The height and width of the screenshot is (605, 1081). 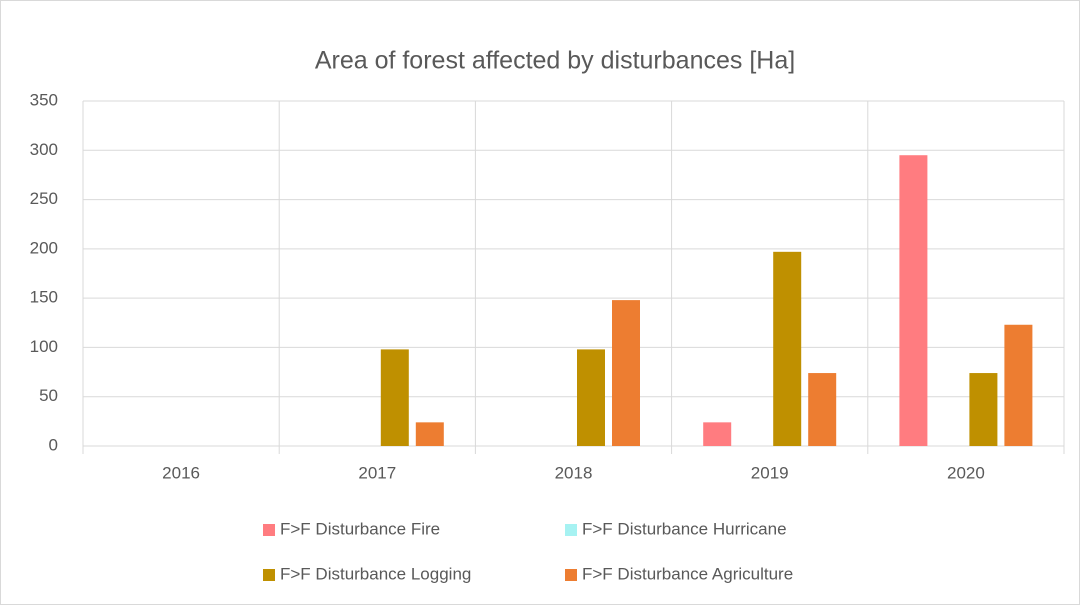 What do you see at coordinates (48, 395) in the screenshot?
I see `y-tick-label: 50` at bounding box center [48, 395].